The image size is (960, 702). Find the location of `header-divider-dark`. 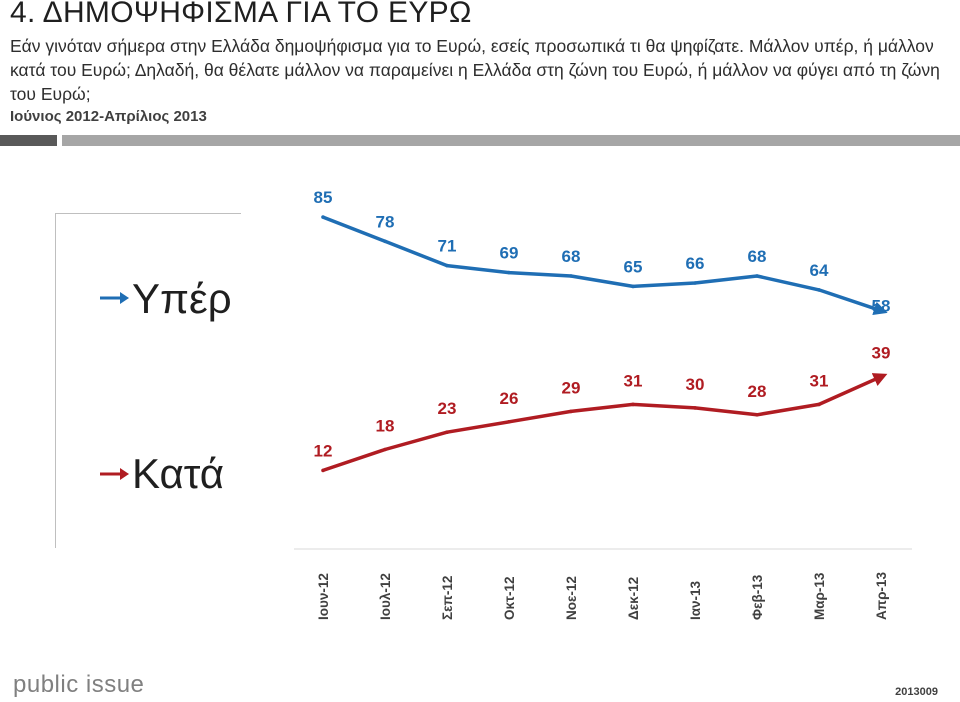

header-divider-dark is located at coordinates (28, 140).